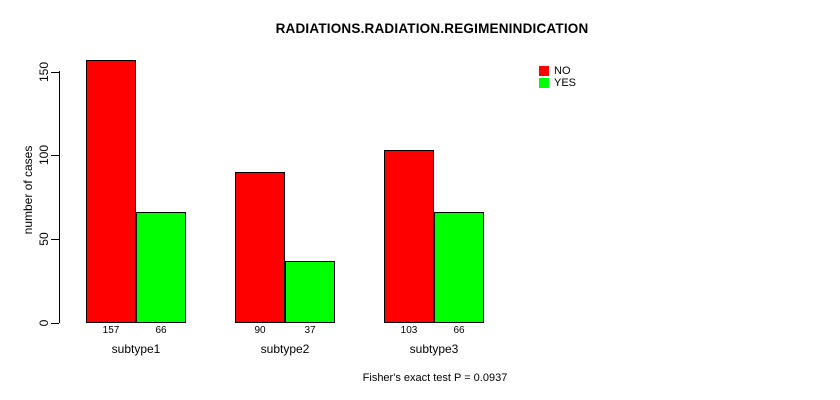 This screenshot has width=840, height=400. What do you see at coordinates (285, 349) in the screenshot?
I see `category-label-subtype2: subtype2` at bounding box center [285, 349].